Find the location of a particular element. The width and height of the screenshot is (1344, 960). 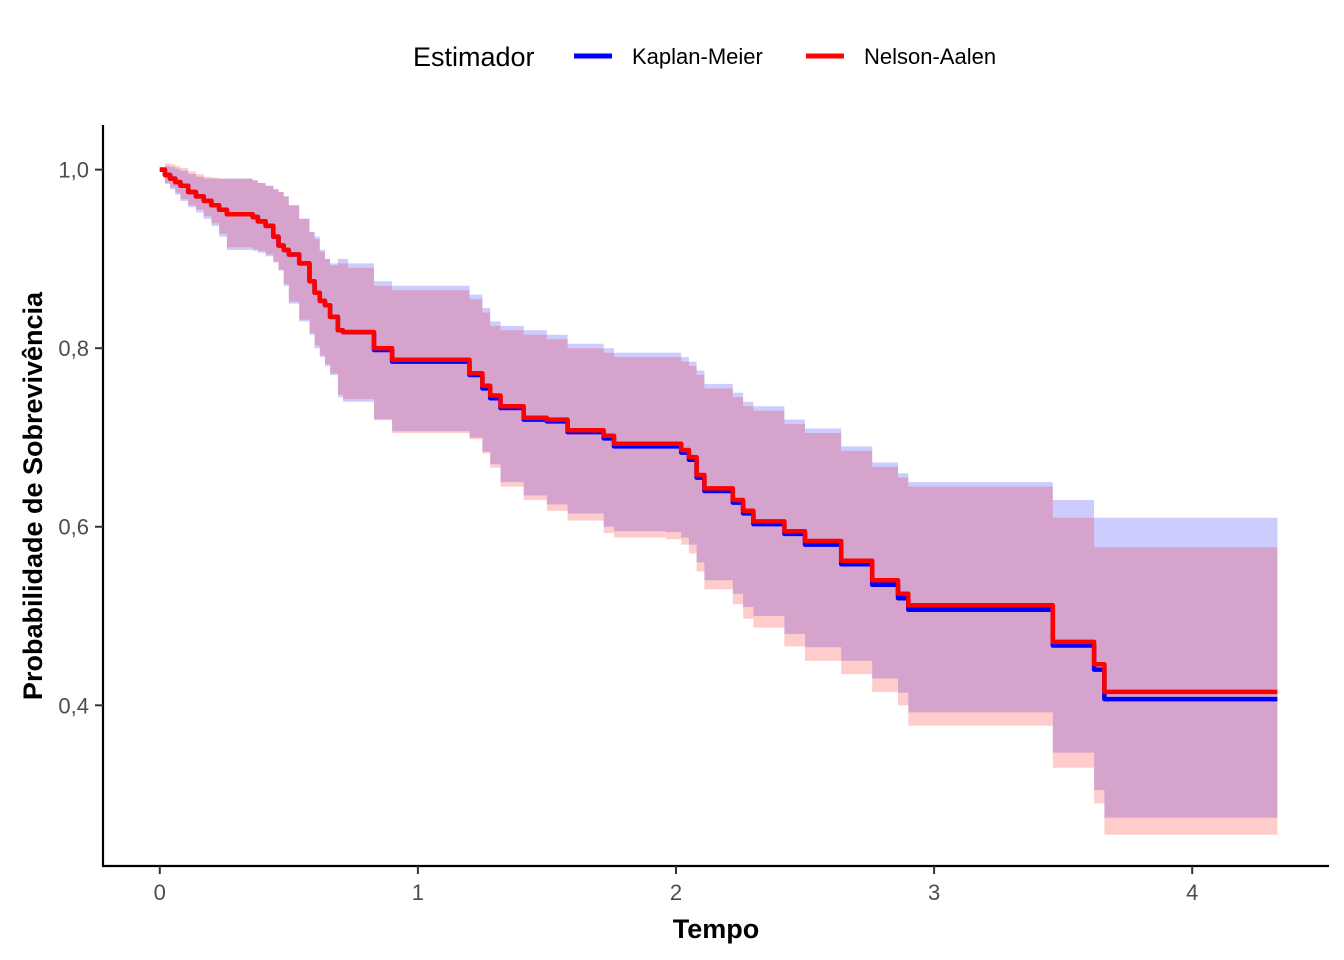

y-axis-title: Probabilidade de Sobrevivência is located at coordinates (33, 495).